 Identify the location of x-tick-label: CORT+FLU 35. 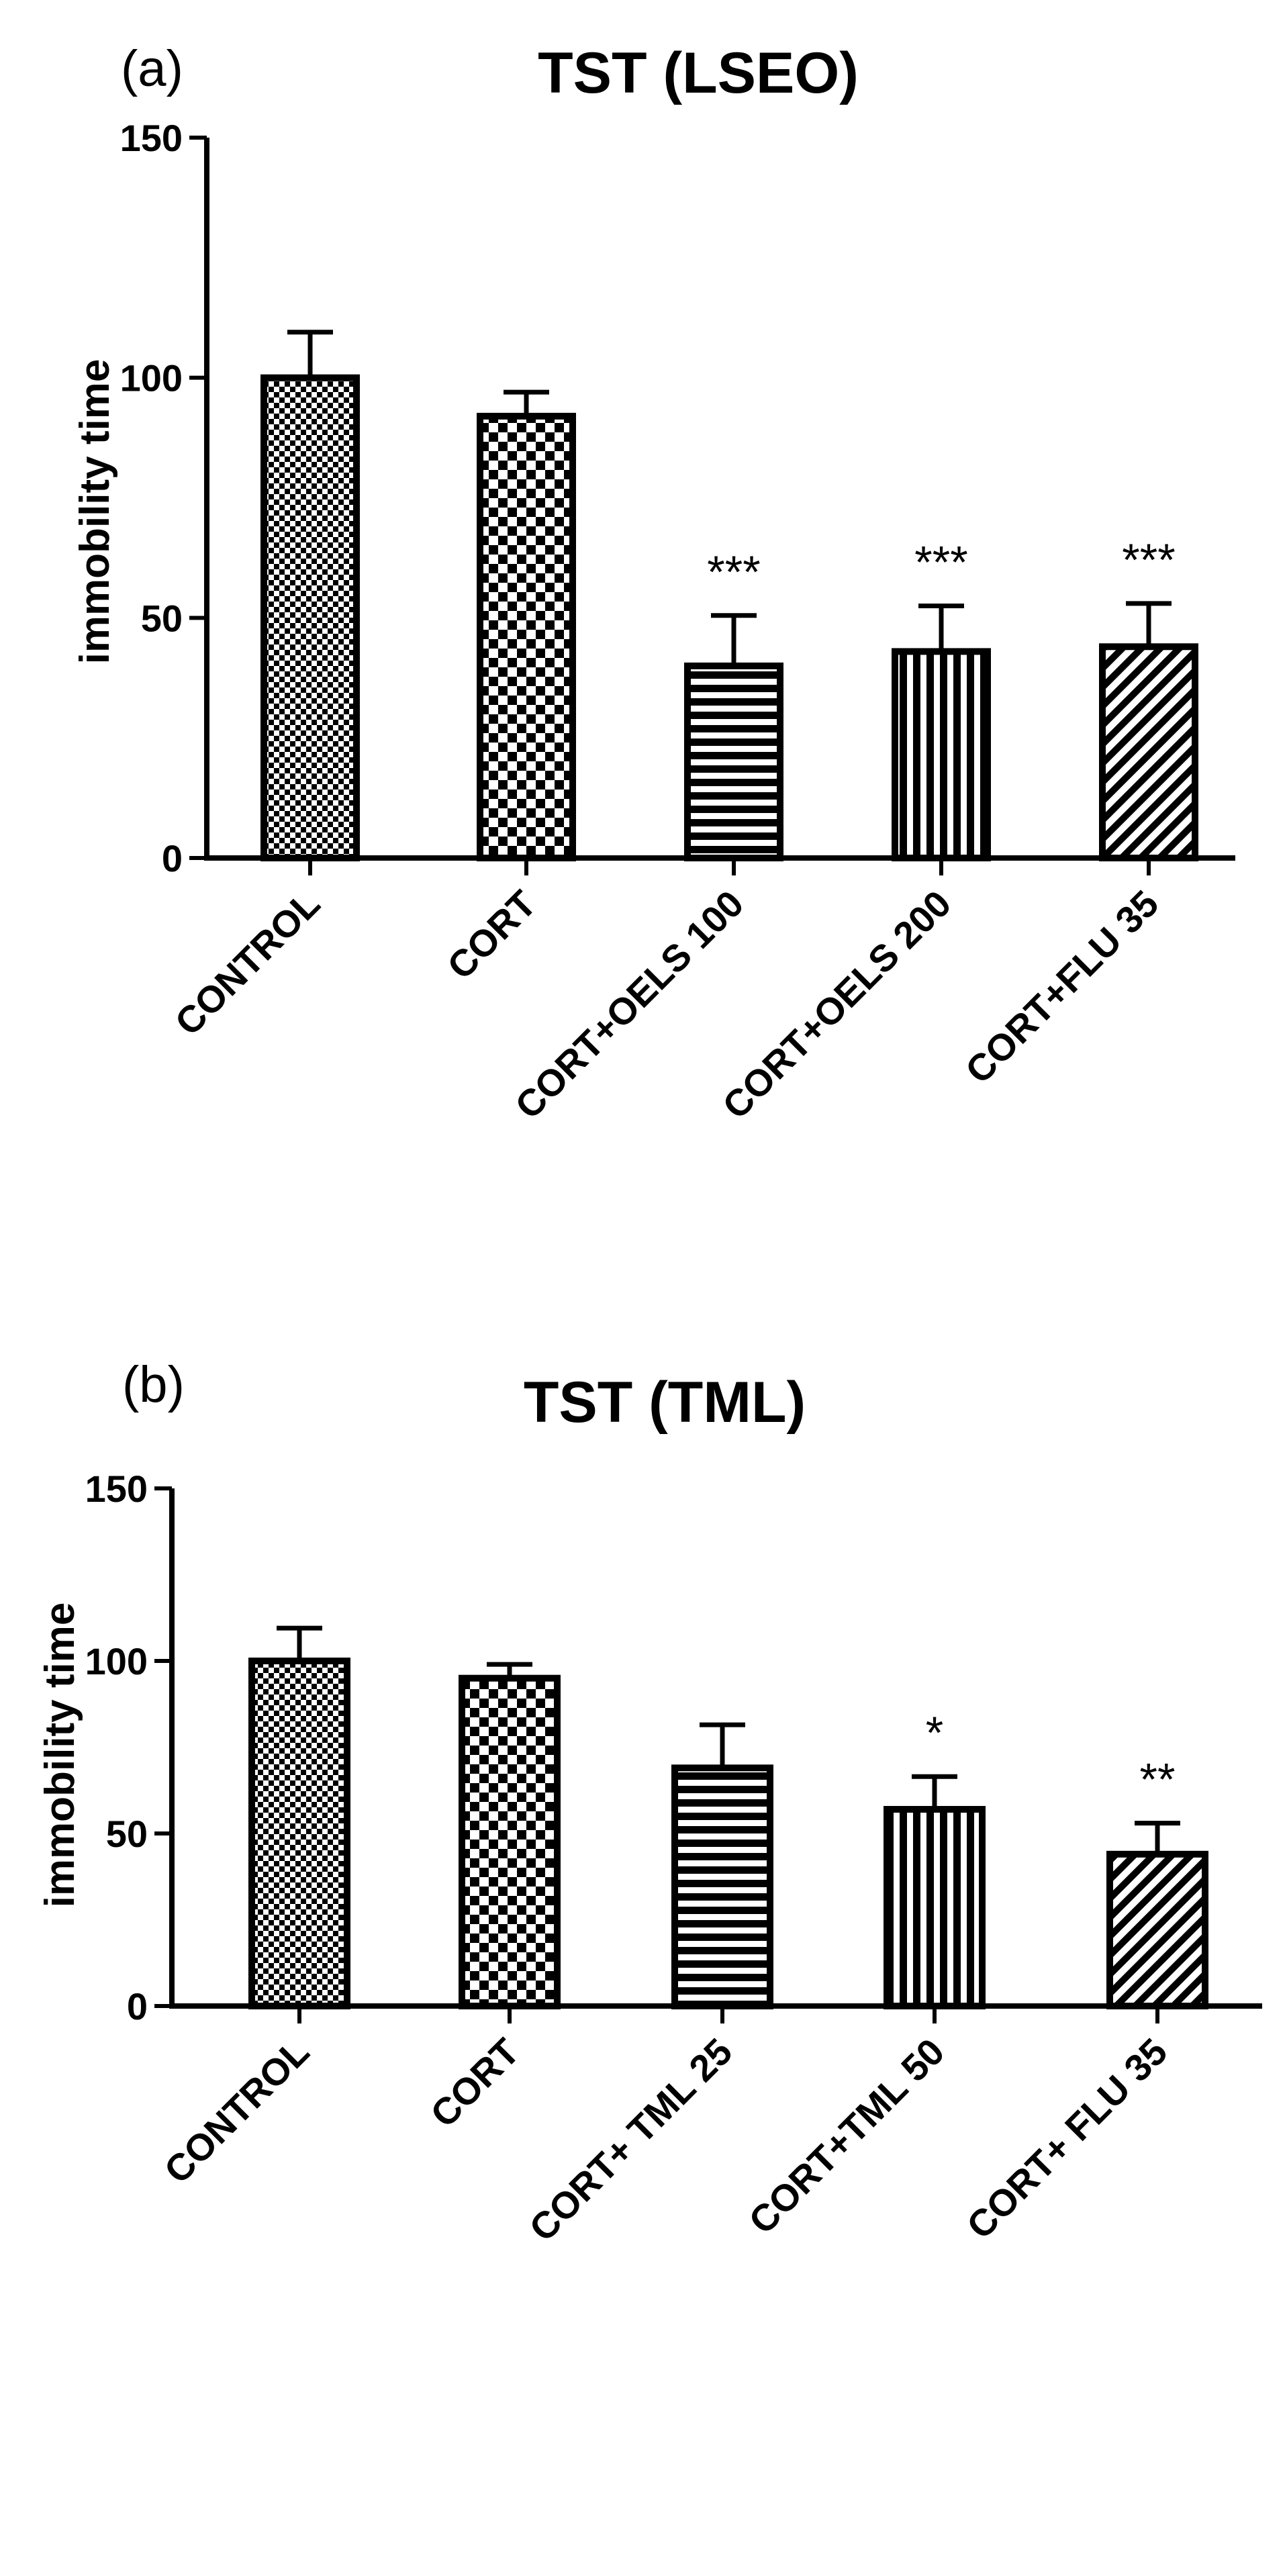
(1062, 987).